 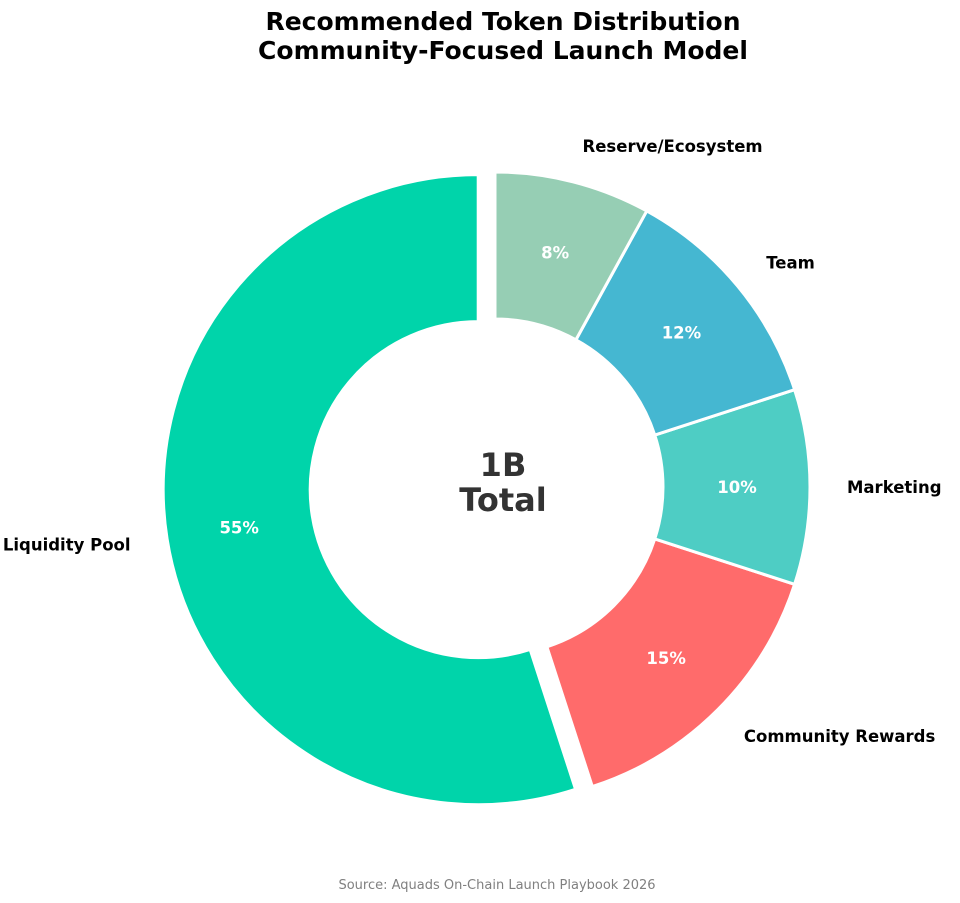 What do you see at coordinates (666, 658) in the screenshot?
I see `pct-label-community-rewards: 15%` at bounding box center [666, 658].